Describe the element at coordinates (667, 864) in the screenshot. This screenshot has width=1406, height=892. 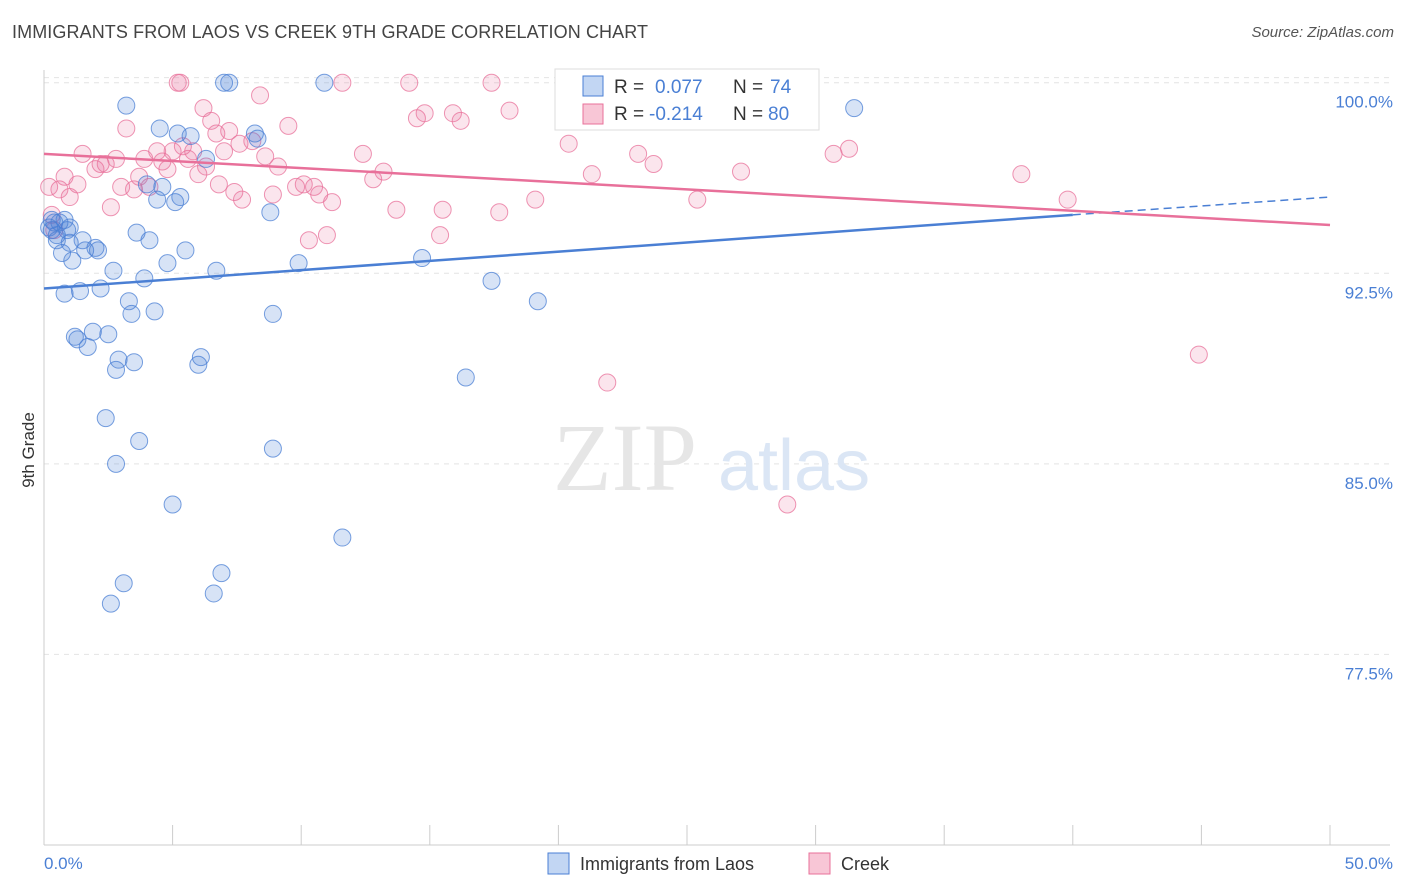
I see `bottom-legend-label-laos: Immigrants from Laos` at that location.